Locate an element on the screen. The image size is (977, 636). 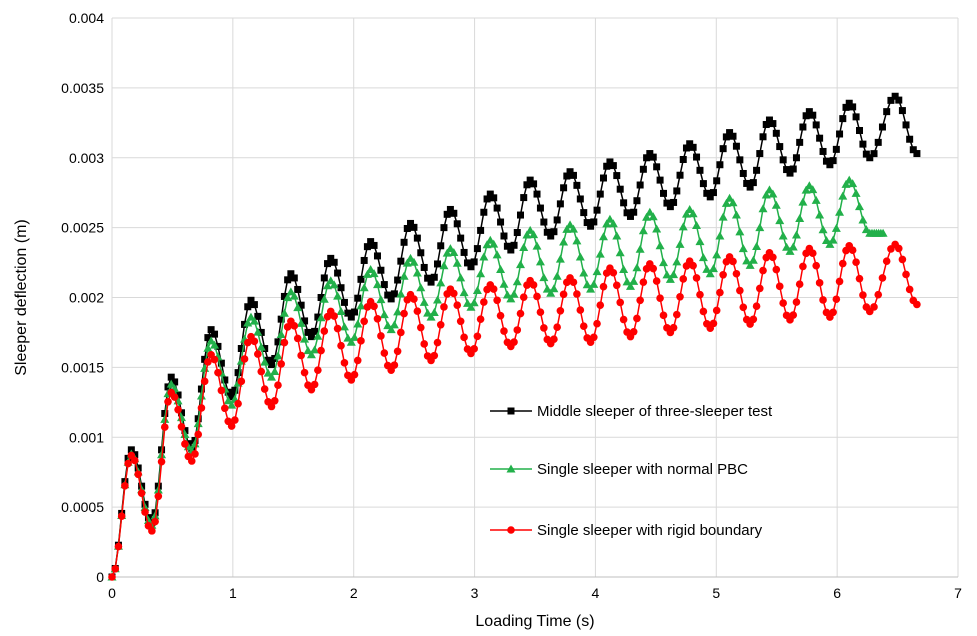
x-axis-title: Loading Time (s) is located at coordinates (534, 621).